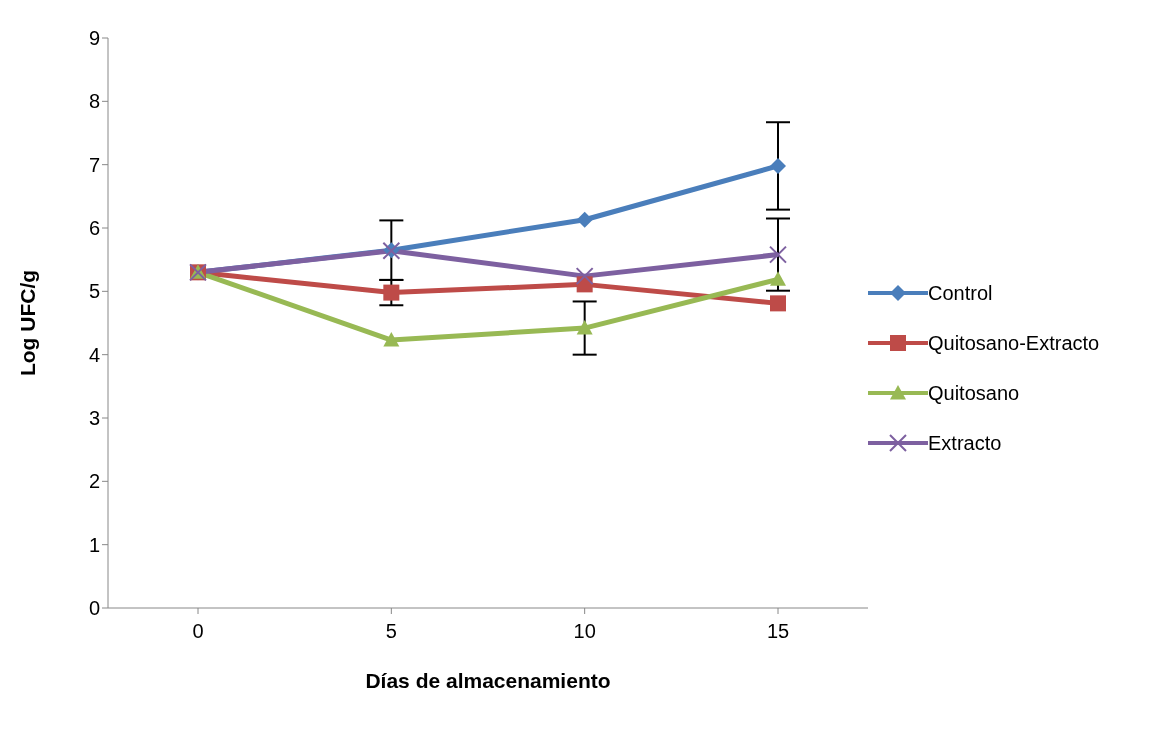 The height and width of the screenshot is (744, 1172). I want to click on y-axis-title: Log UFC/g, so click(28, 323).